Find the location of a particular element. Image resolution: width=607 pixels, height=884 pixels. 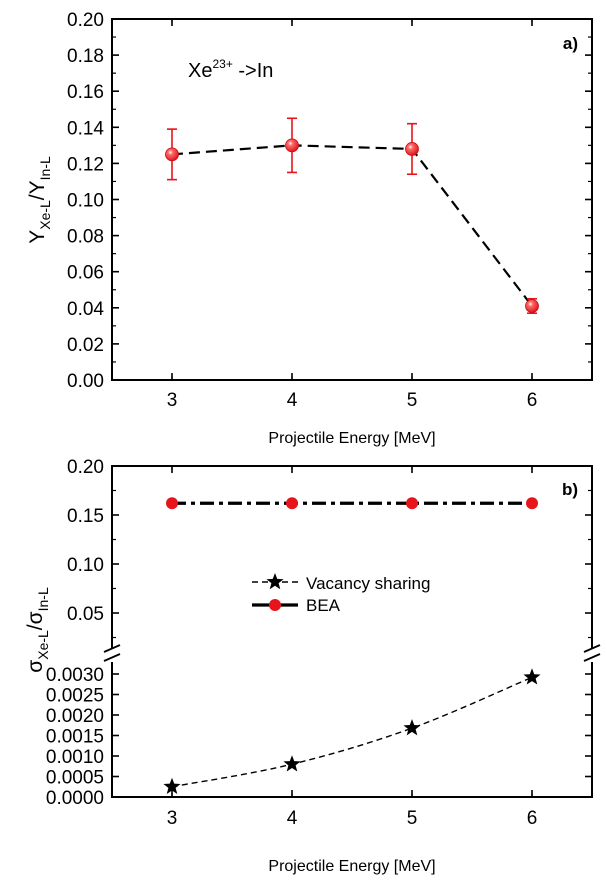

y-tick-label-upper: 0.15 is located at coordinates (85, 516).